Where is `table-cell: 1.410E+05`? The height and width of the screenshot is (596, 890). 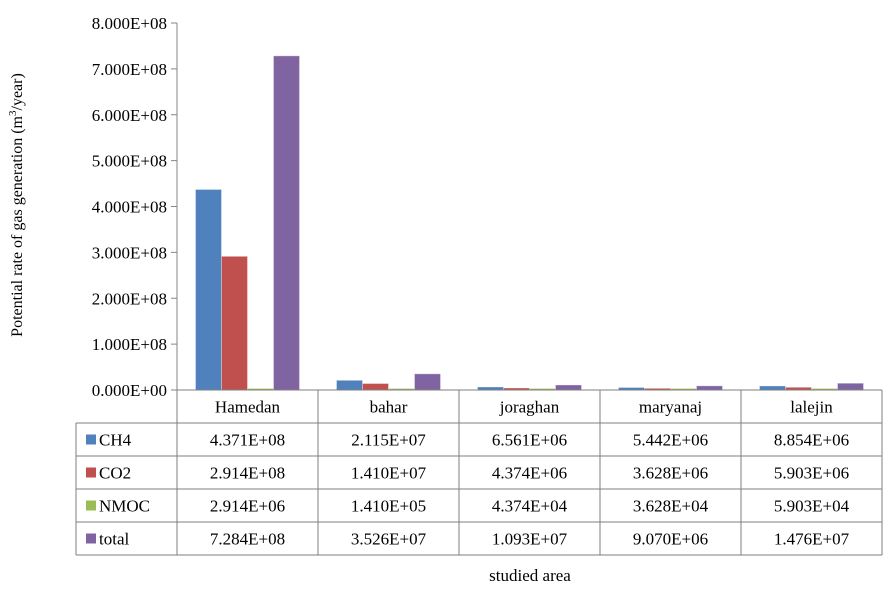 table-cell: 1.410E+05 is located at coordinates (388, 506).